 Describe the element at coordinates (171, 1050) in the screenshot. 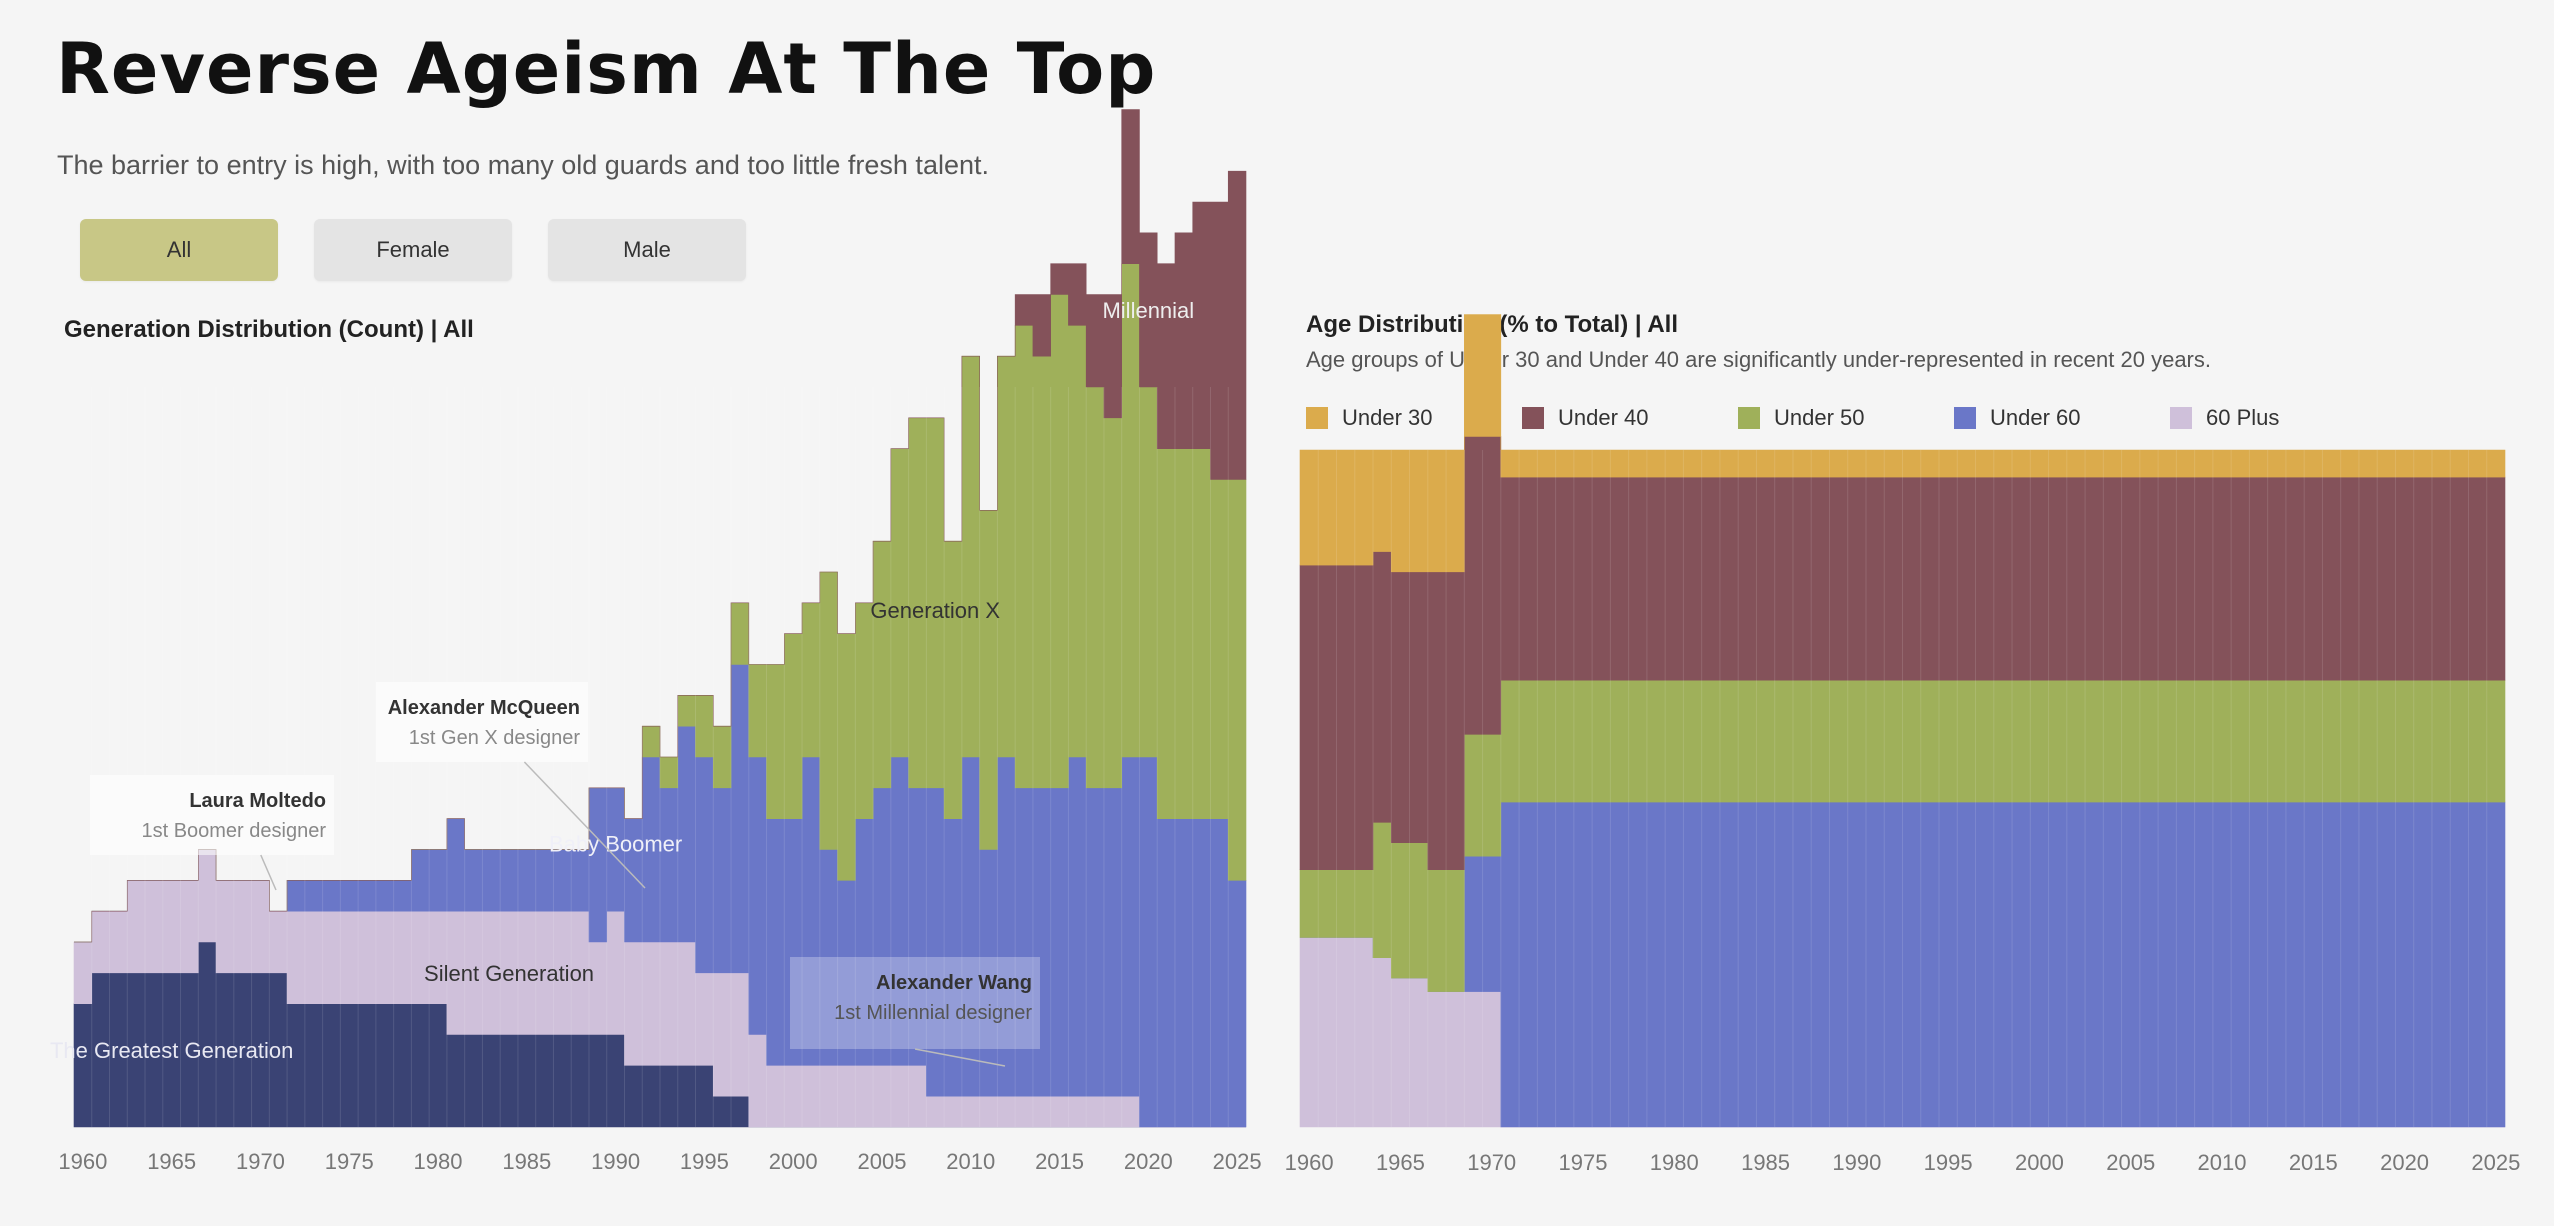

I see `series-label-the-greatest-generation: The Greatest Generation` at that location.